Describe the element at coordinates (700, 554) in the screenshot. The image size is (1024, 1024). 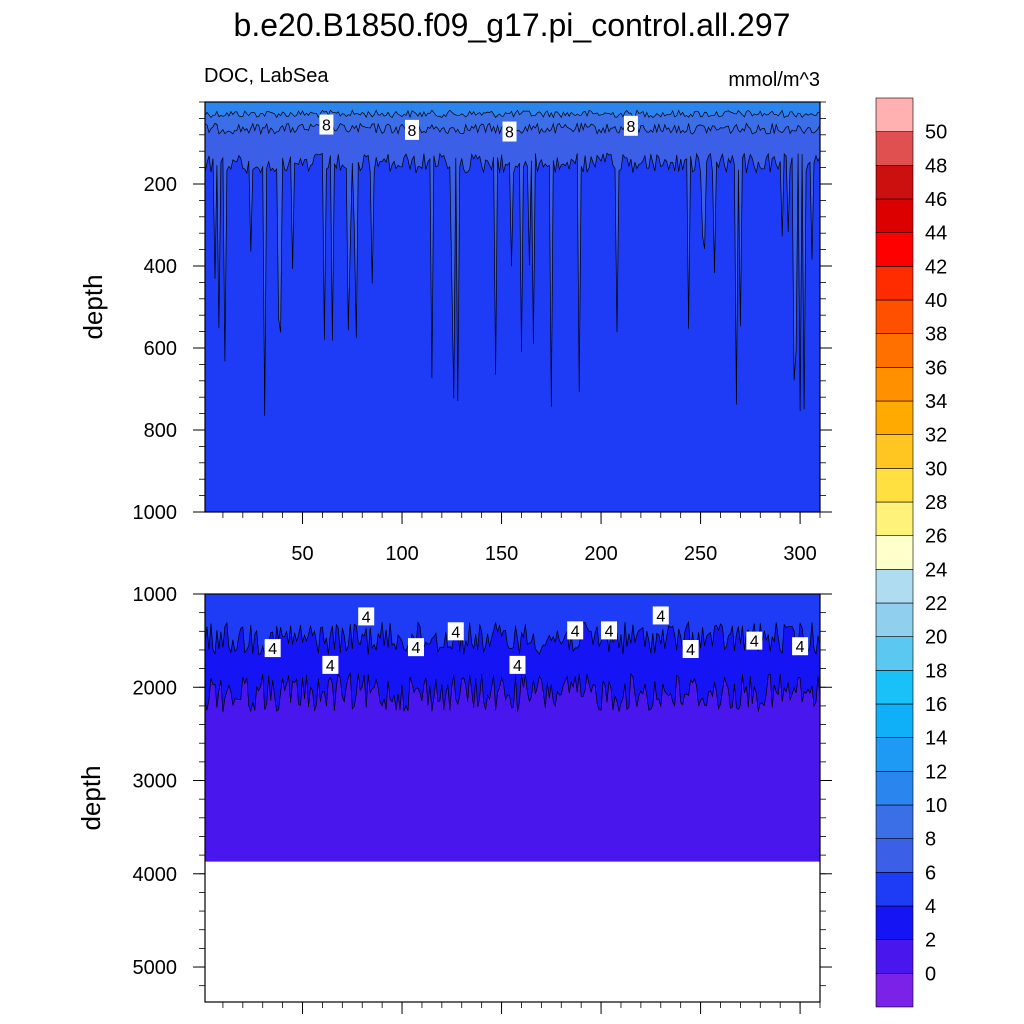
I see `x-tick-label: 250` at that location.